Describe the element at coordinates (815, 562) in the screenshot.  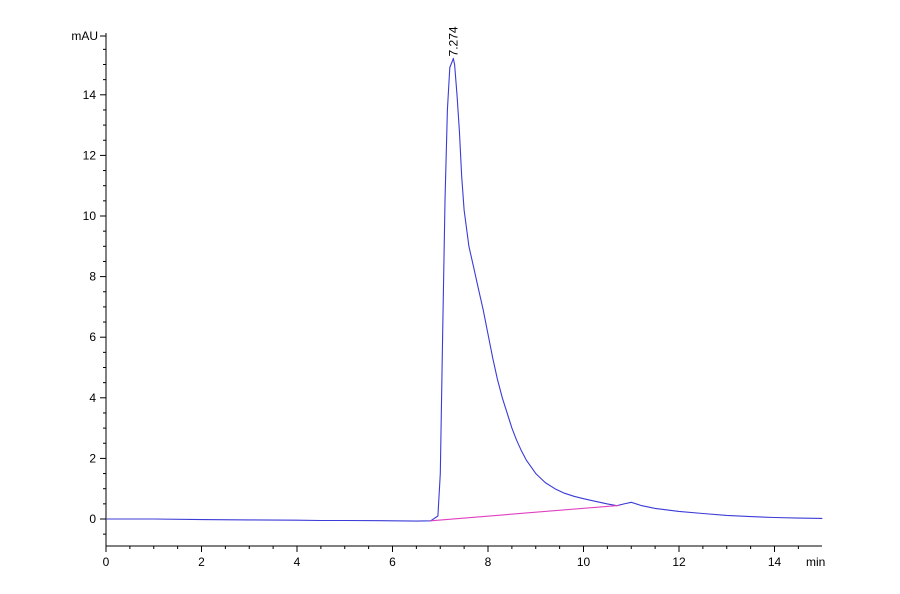
I see `x-axis-unit-label: min` at that location.